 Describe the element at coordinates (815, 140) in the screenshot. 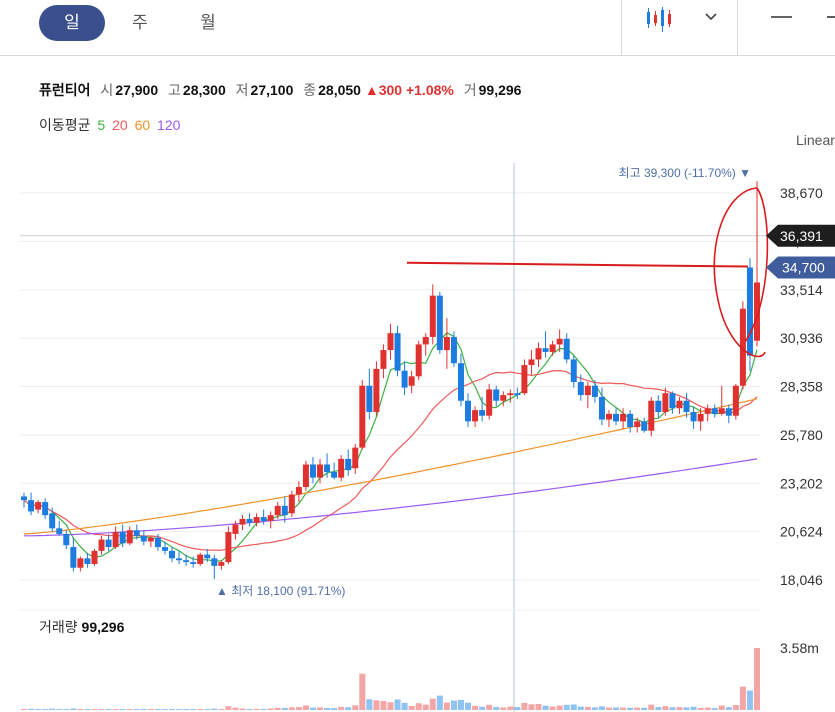

I see `scale-toggle: Linear` at that location.